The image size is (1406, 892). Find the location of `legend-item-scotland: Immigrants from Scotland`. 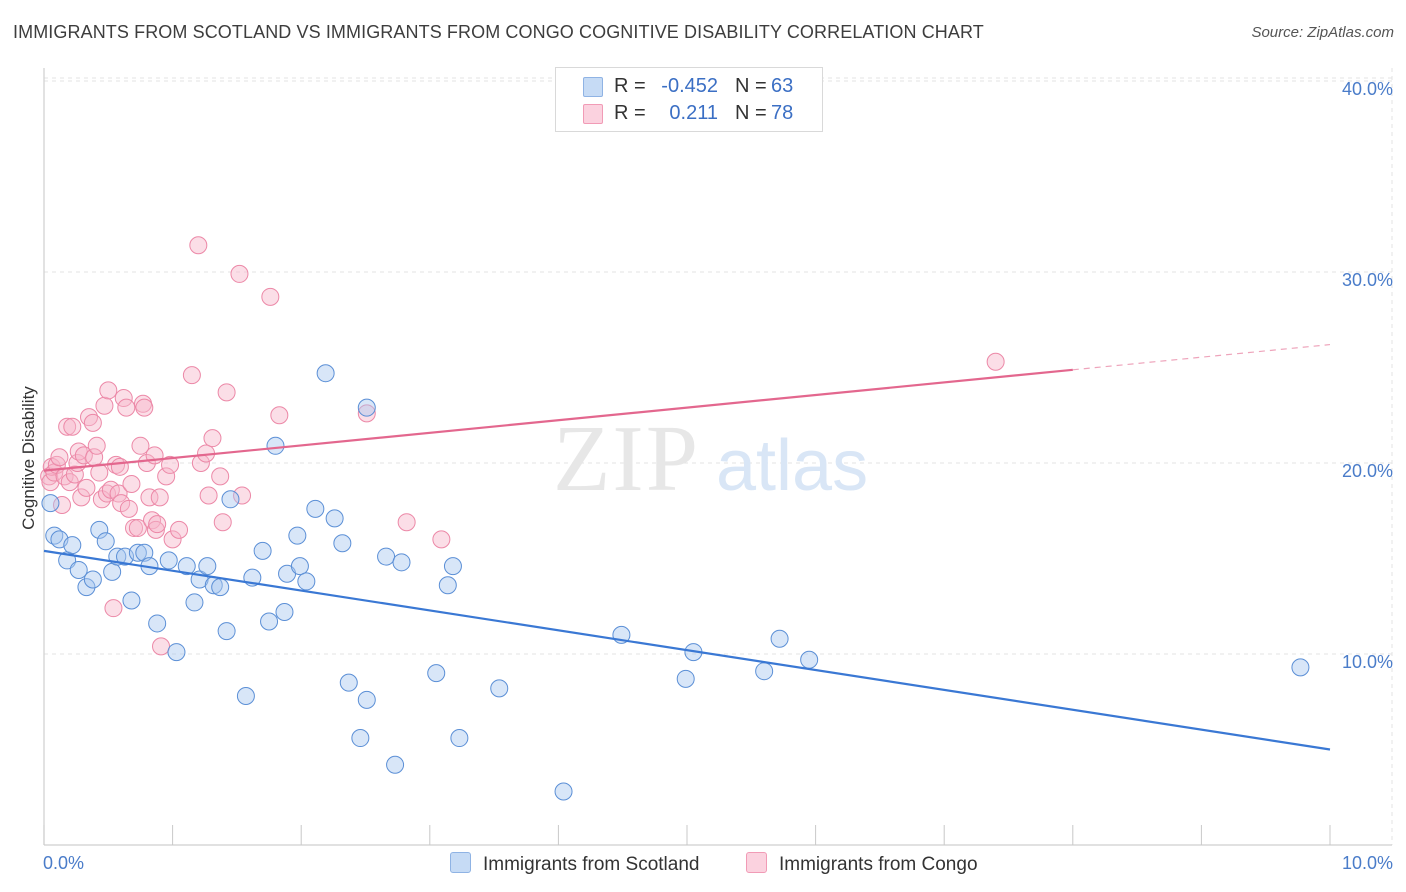

legend-item-scotland: Immigrants from Scotland is located at coordinates (574, 865).